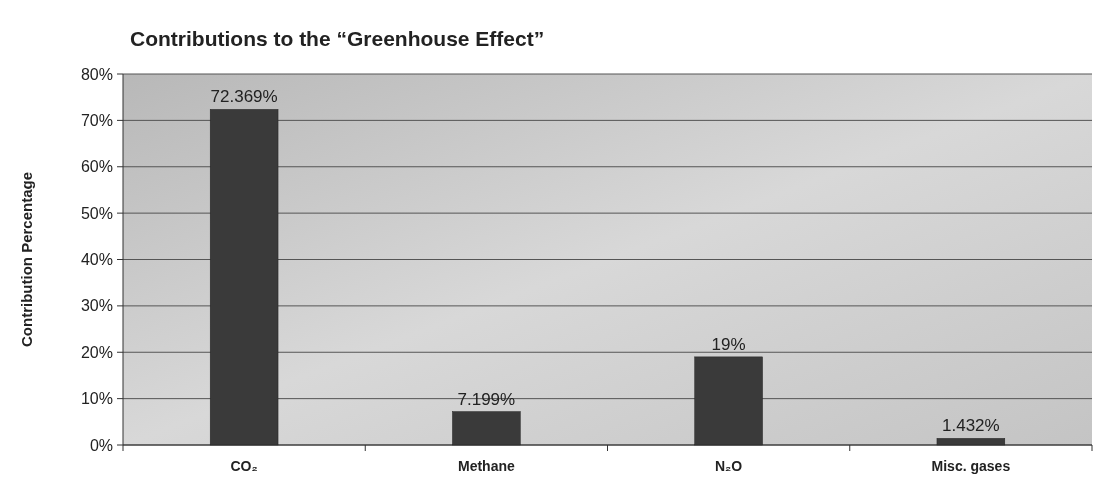 This screenshot has height=492, width=1104. Describe the element at coordinates (96, 167) in the screenshot. I see `y-tick-label: 60%` at that location.